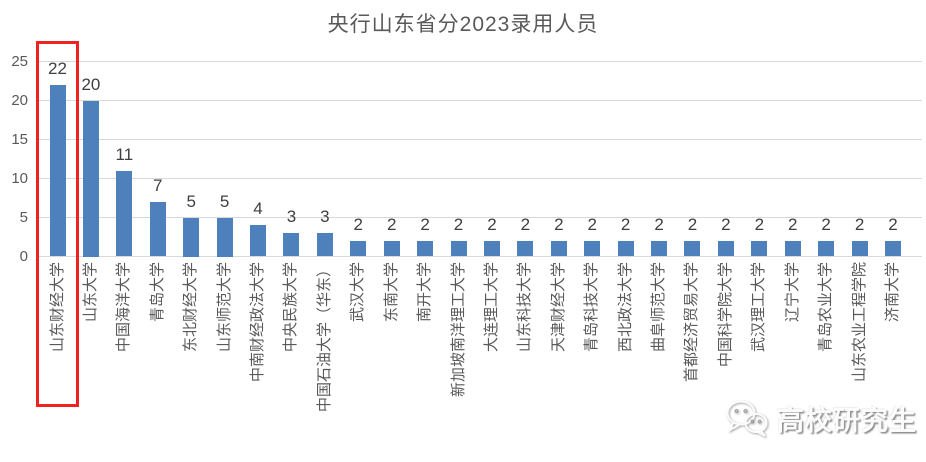 This screenshot has width=926, height=462. I want to click on x-axis-category-label: 大连理工大学, so click(491, 307).